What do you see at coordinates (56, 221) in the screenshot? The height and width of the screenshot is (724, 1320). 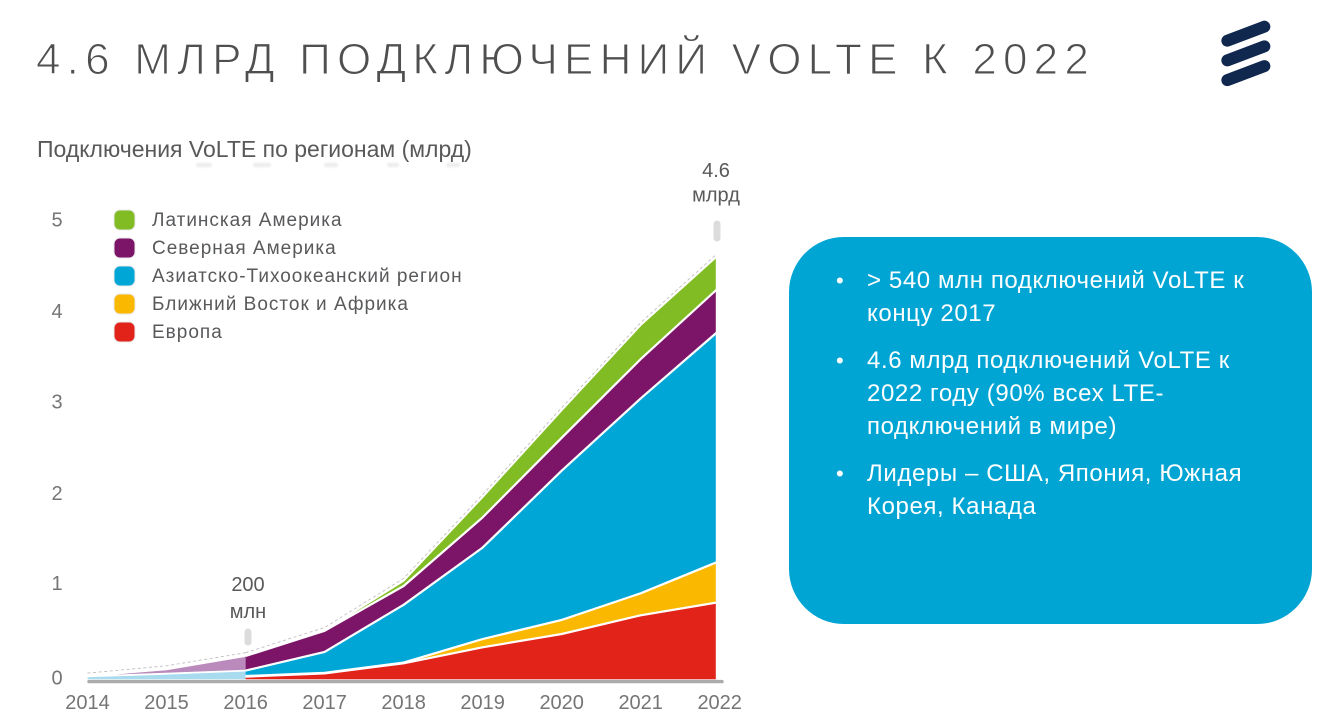 I see `svg-text: 5` at bounding box center [56, 221].